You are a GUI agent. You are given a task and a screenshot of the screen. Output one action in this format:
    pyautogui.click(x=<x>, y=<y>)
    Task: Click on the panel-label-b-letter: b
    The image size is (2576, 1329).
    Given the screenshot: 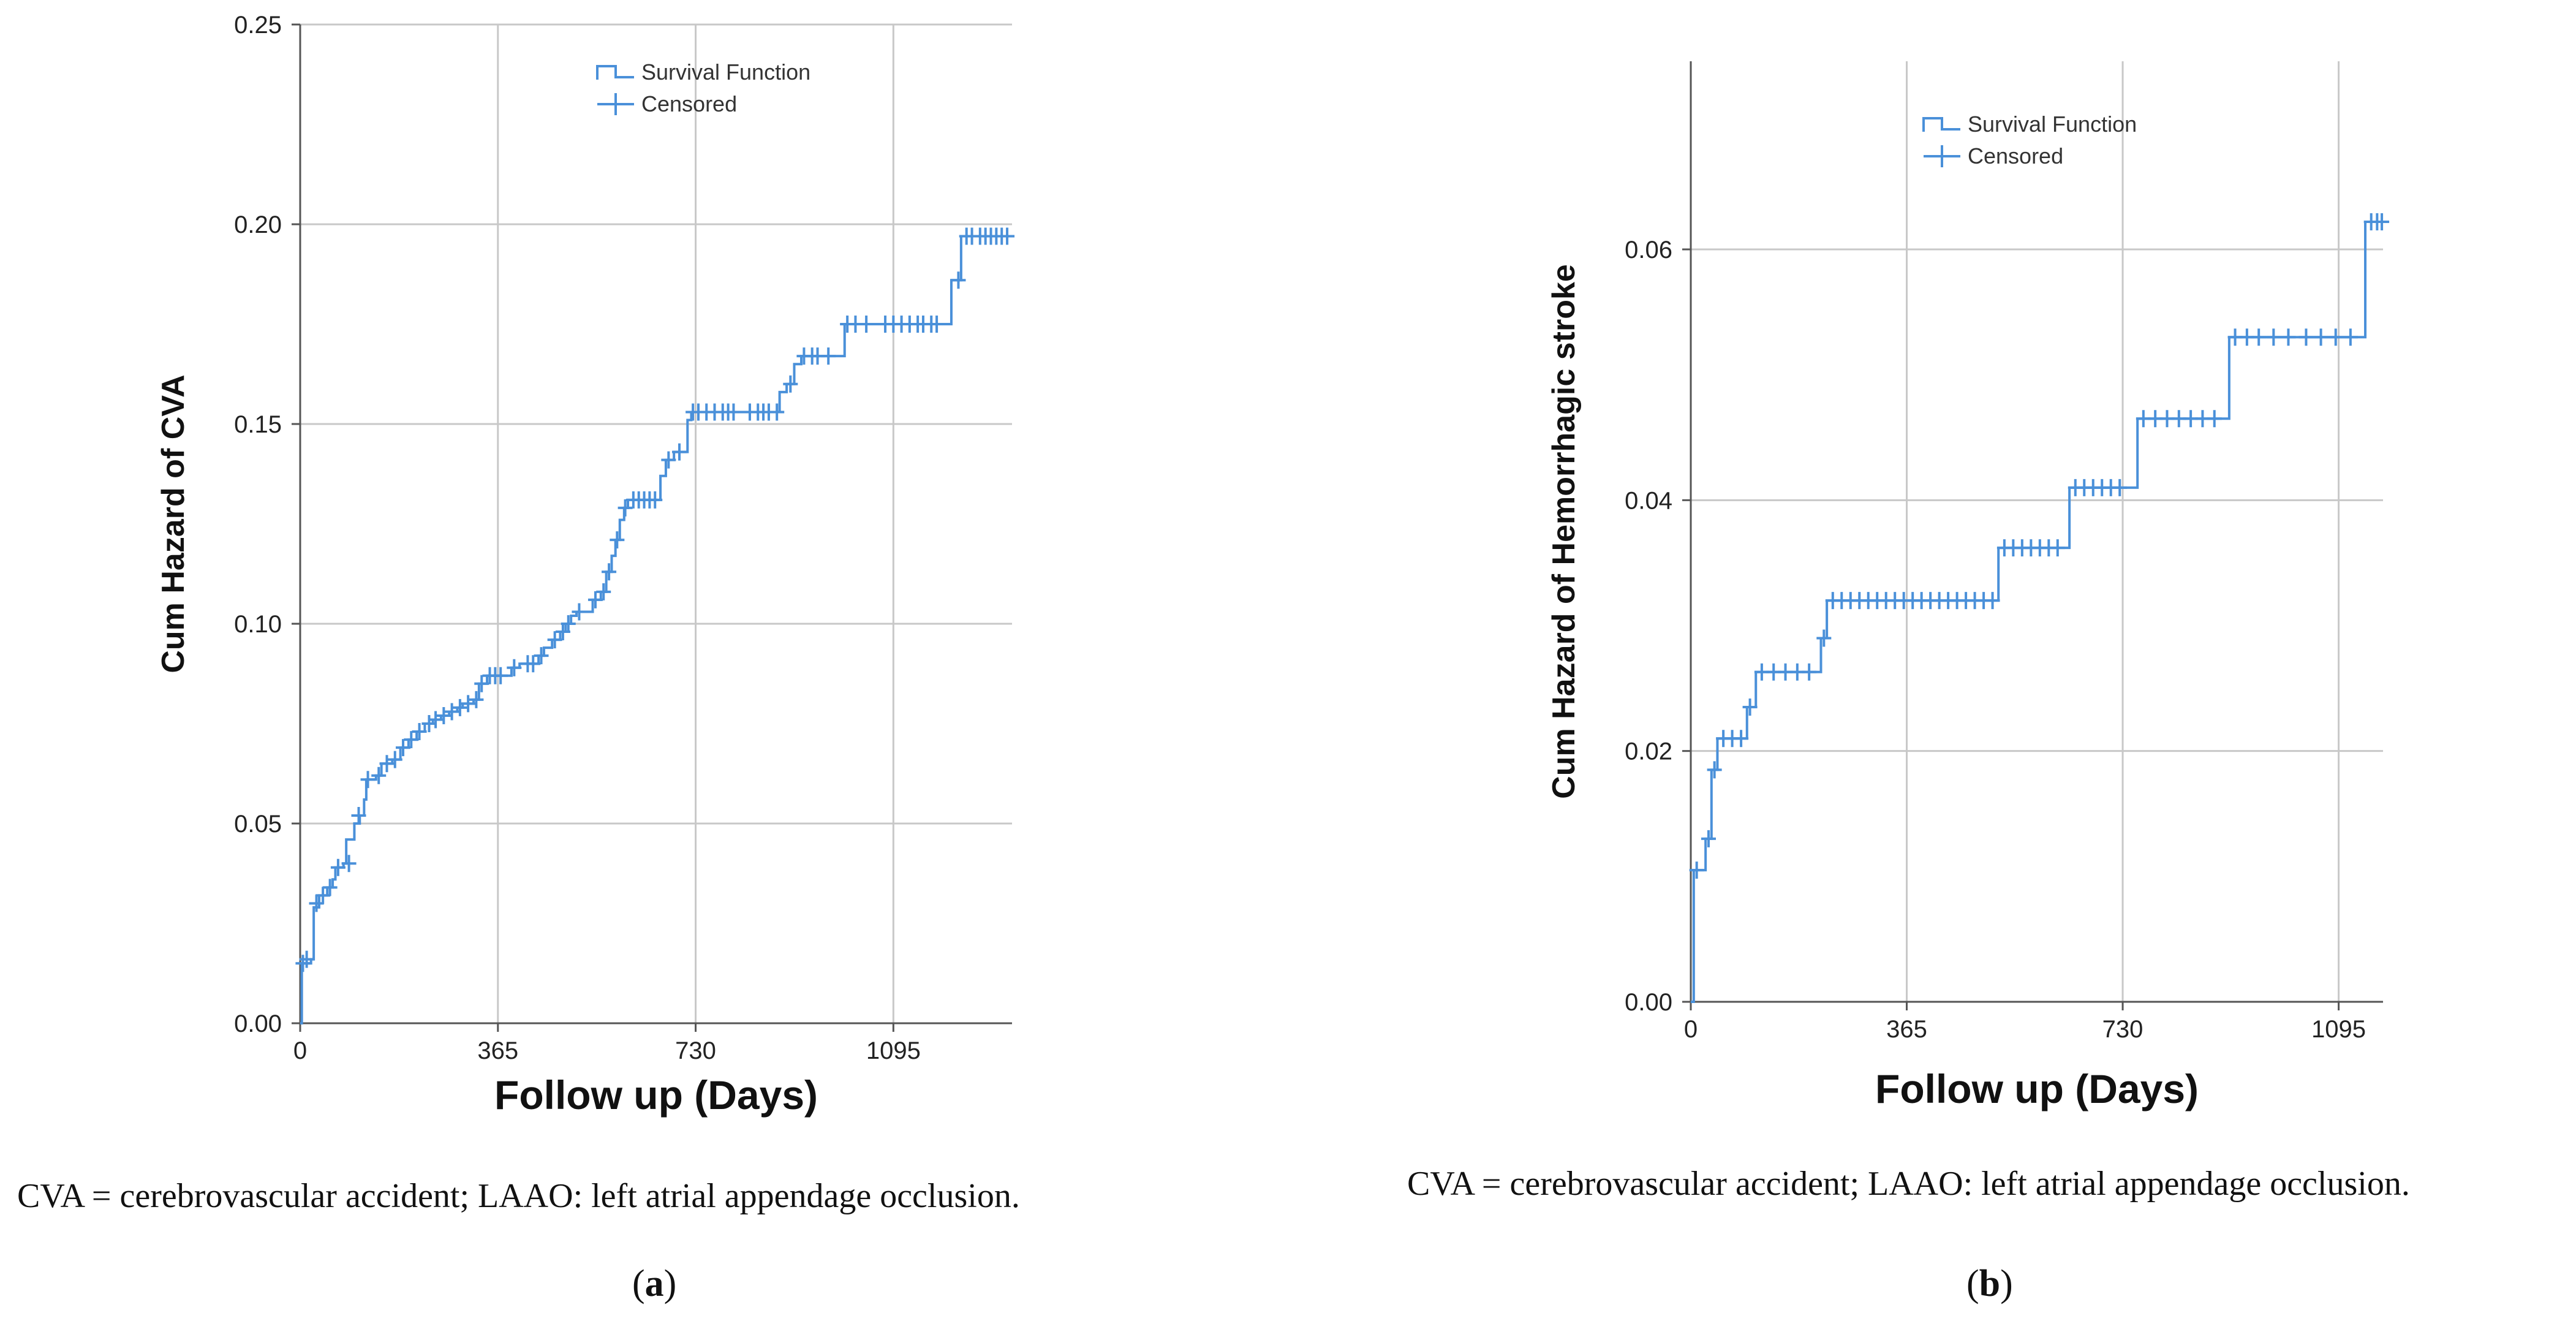 What is the action you would take?
    pyautogui.click(x=1990, y=1283)
    